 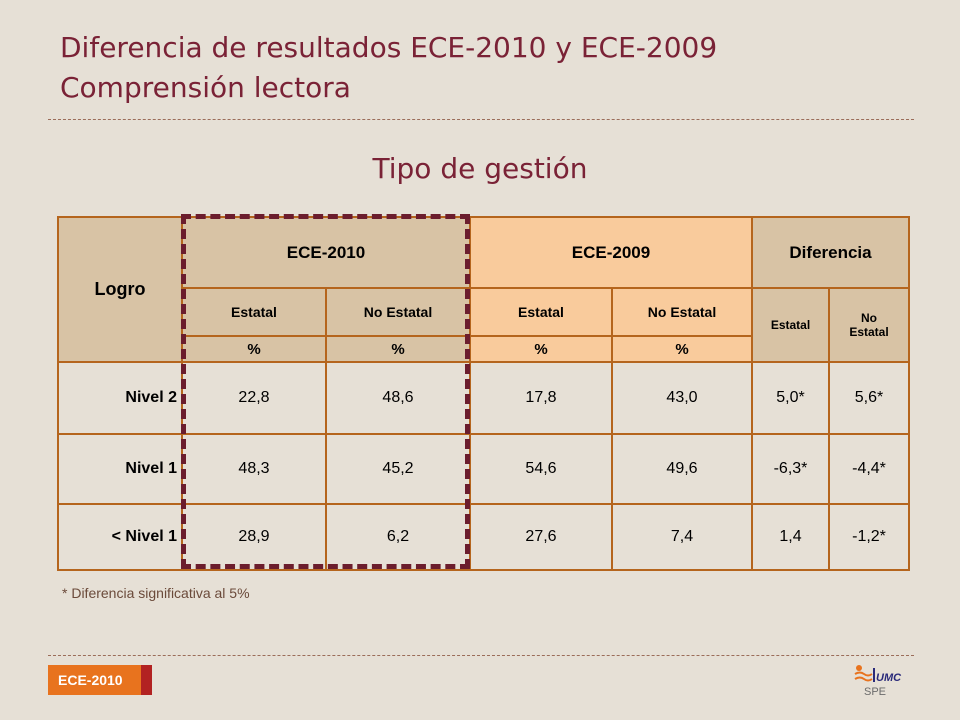 I want to click on unit-2010-no-estatal: %, so click(x=398, y=349).